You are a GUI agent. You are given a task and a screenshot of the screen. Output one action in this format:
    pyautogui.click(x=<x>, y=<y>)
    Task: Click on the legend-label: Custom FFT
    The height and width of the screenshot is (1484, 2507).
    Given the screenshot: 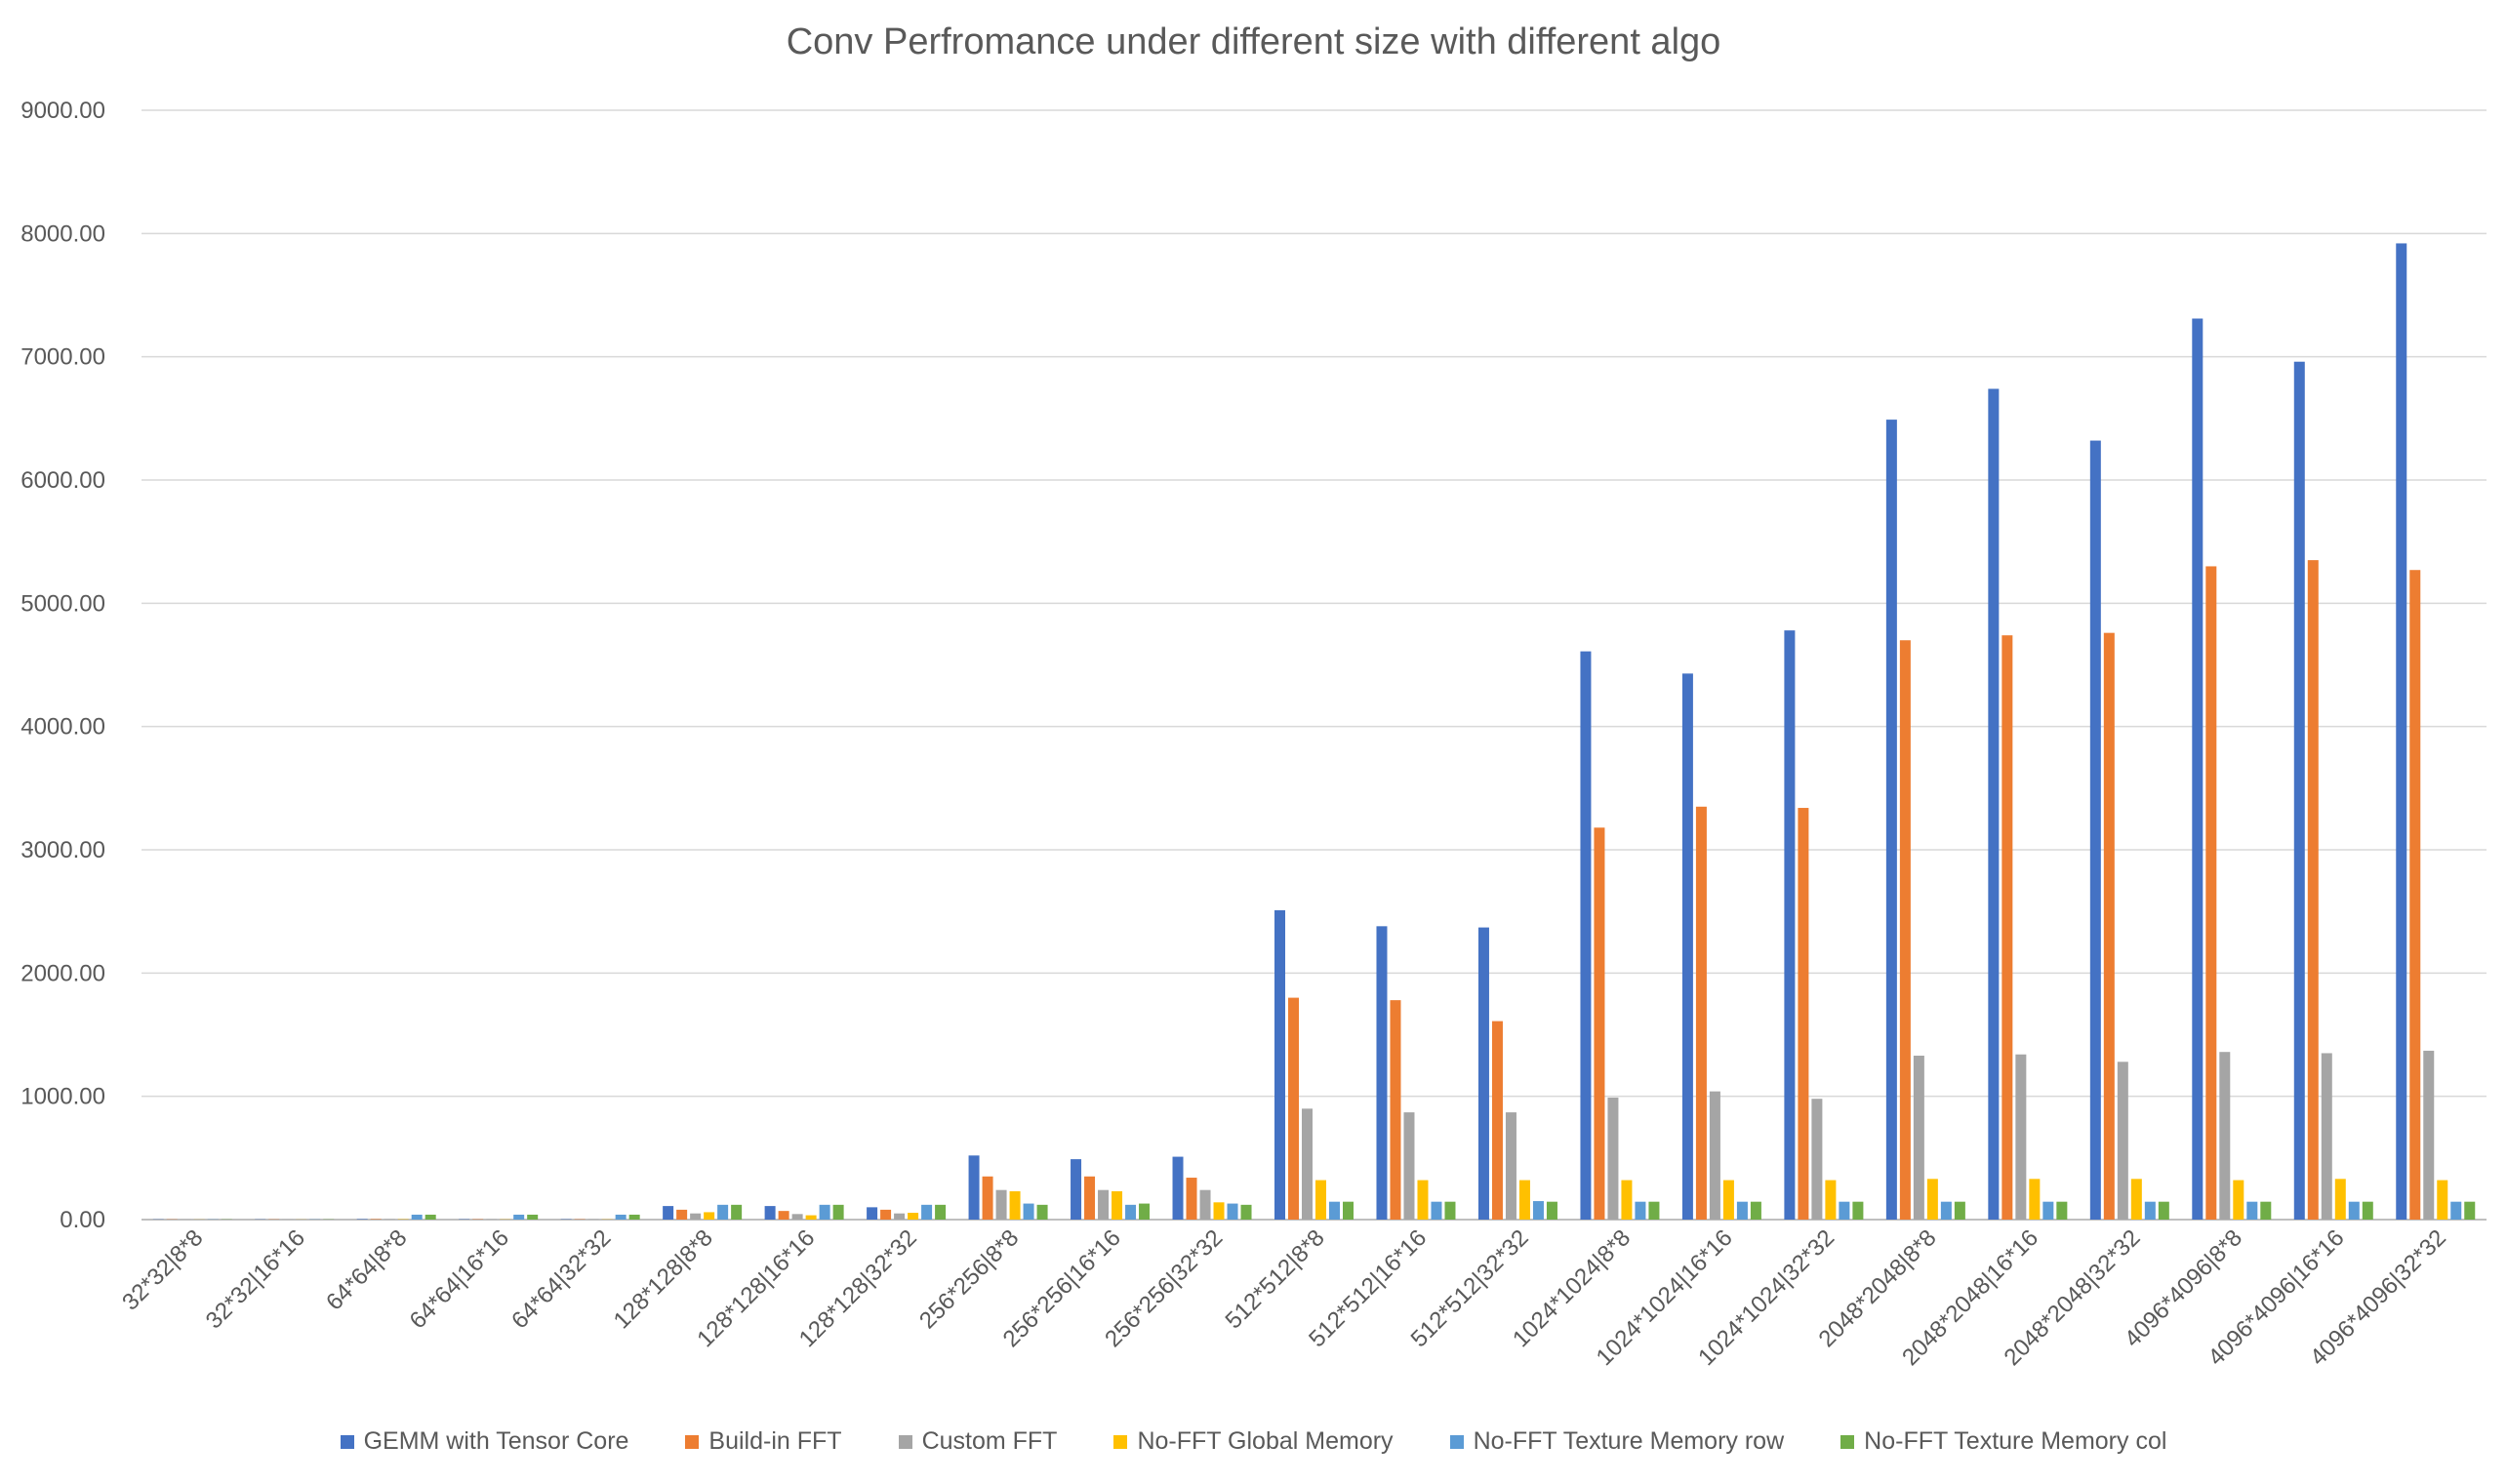 What is the action you would take?
    pyautogui.click(x=989, y=1441)
    